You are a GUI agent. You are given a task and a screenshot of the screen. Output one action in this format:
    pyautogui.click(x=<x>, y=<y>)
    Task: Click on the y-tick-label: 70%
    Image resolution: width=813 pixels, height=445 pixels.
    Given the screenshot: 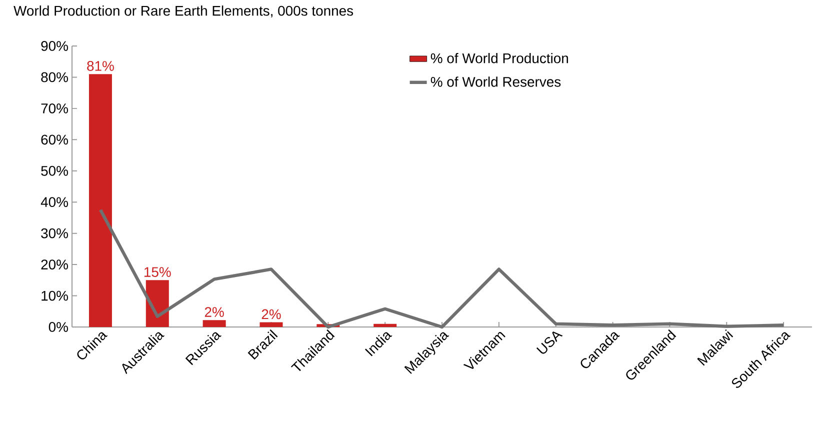 What is the action you would take?
    pyautogui.click(x=54, y=108)
    